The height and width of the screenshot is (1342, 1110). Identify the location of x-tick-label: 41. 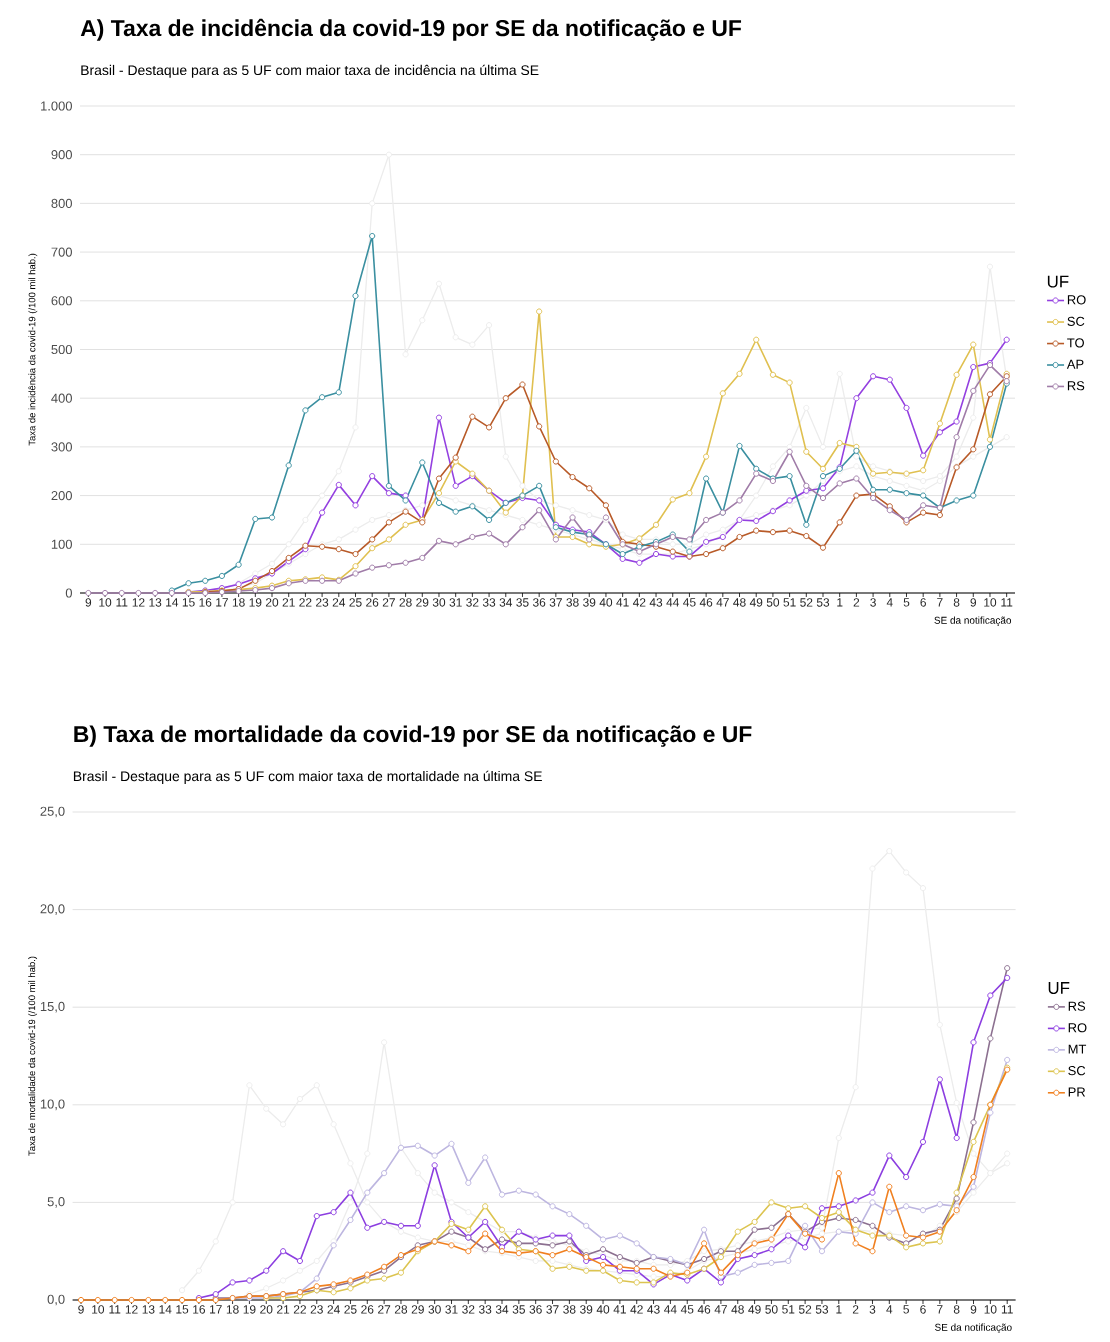
(619, 1309).